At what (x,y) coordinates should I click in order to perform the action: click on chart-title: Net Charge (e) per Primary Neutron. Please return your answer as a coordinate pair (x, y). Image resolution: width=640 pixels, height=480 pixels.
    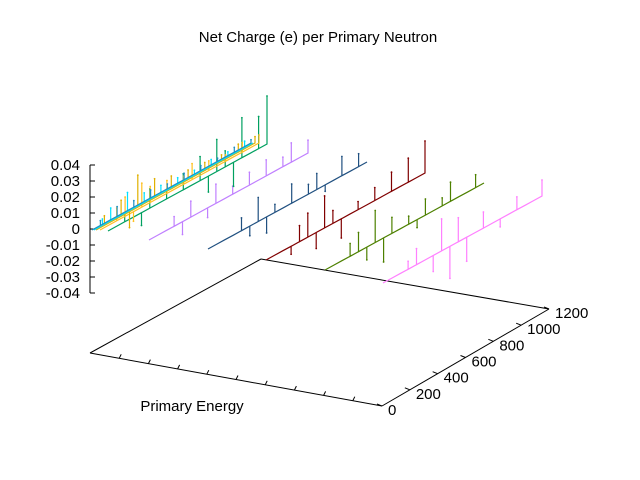
    Looking at the image, I should click on (318, 37).